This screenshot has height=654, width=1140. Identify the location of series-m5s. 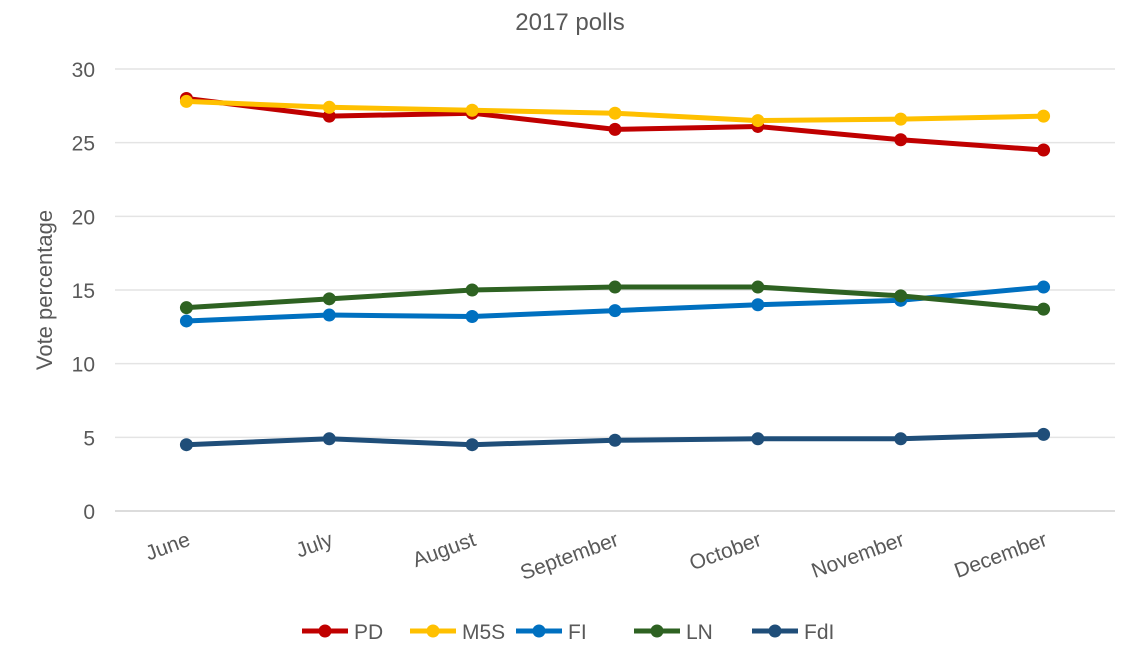
(615, 111).